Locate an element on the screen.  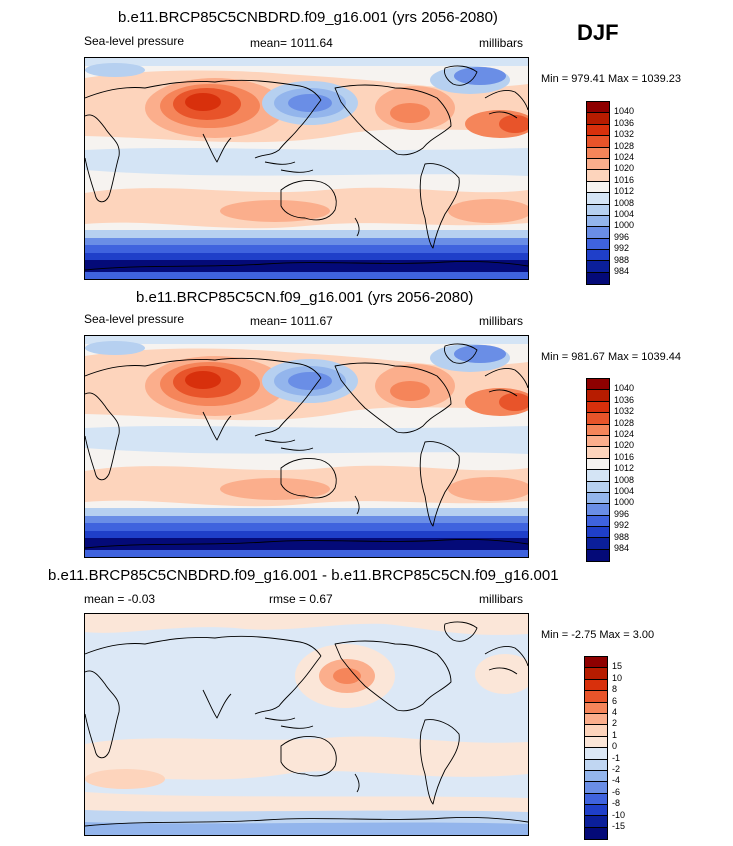
colorbar-level-label: -15 is located at coordinates (619, 826).